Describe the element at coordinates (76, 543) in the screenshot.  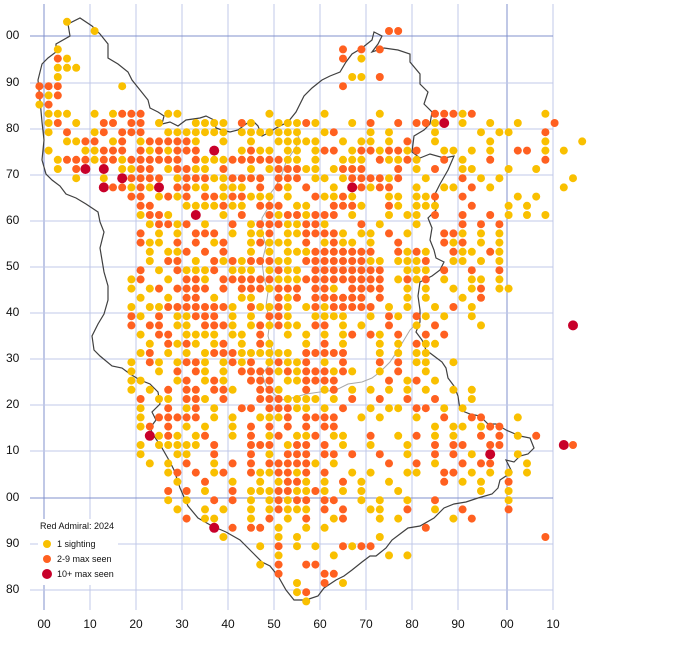
I see `legend-label: 1 sighting` at that location.